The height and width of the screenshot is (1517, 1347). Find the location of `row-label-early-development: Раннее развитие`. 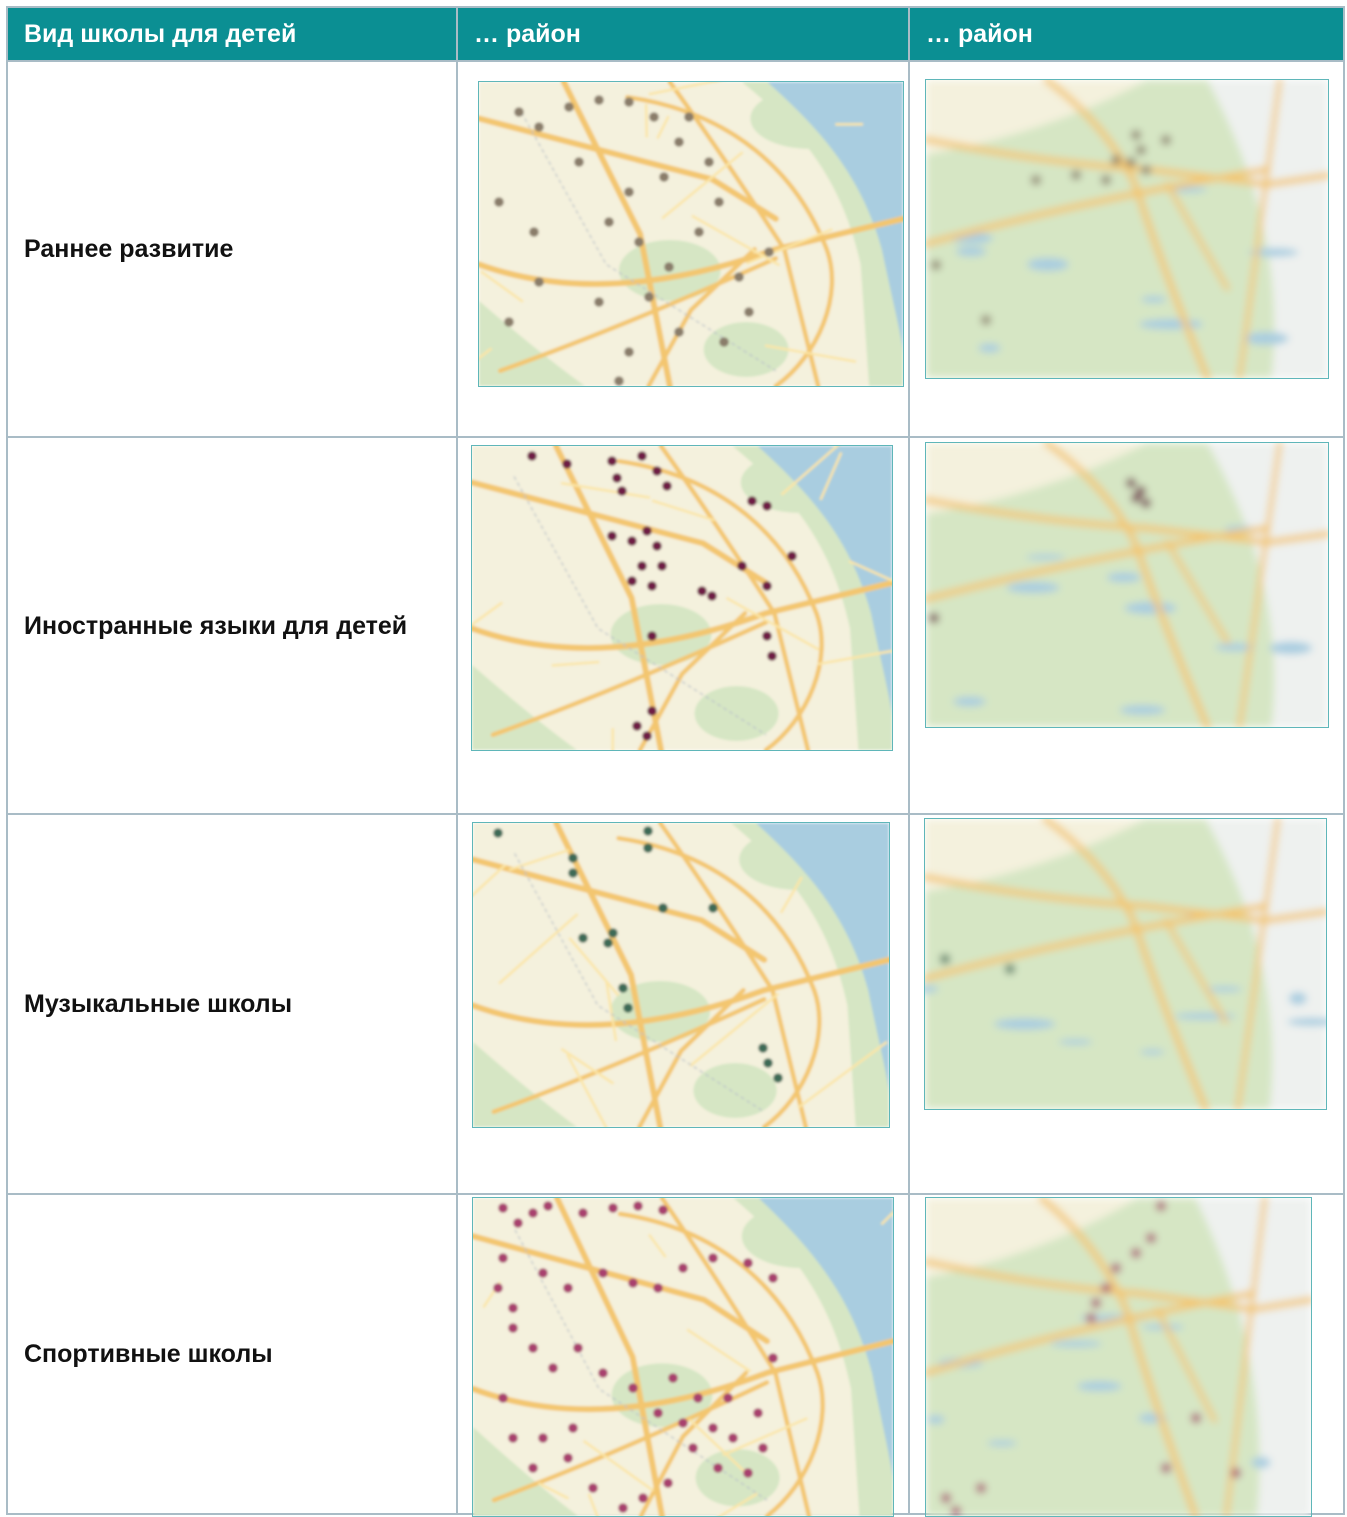

row-label-early-development: Раннее развитие is located at coordinates (232, 249).